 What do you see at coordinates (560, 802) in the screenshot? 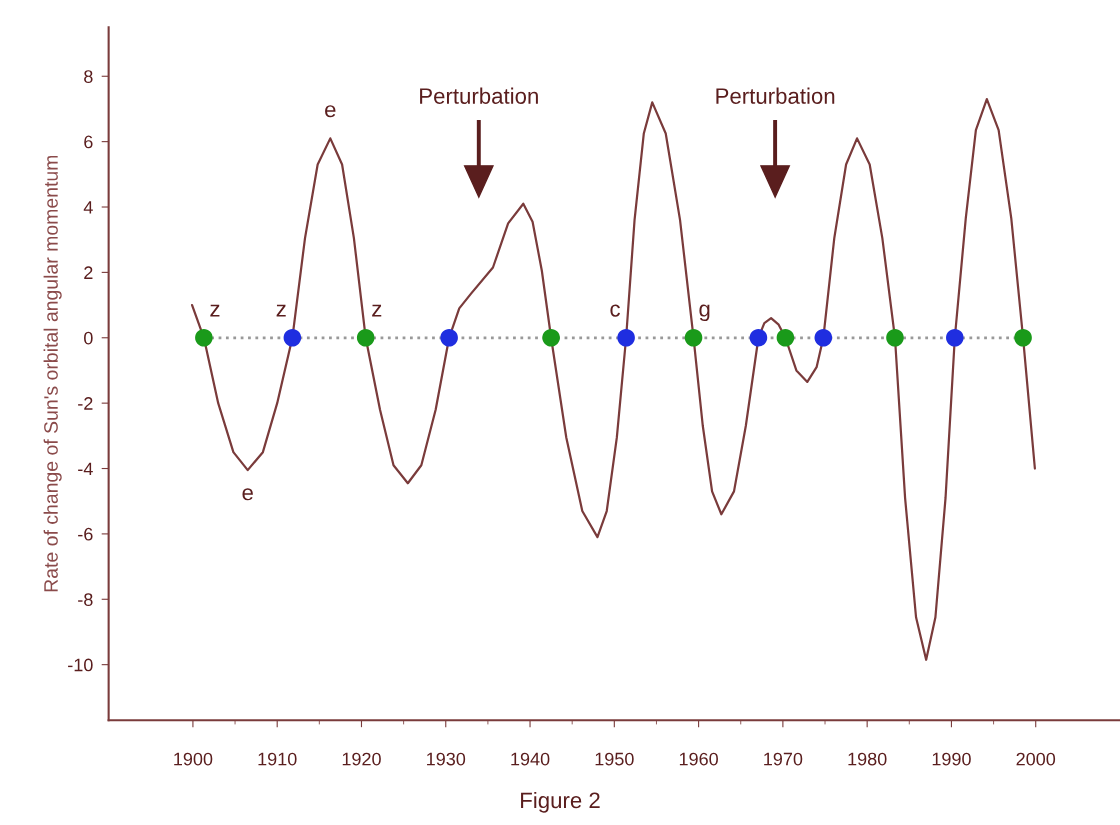
I see `caption: Figure 2` at bounding box center [560, 802].